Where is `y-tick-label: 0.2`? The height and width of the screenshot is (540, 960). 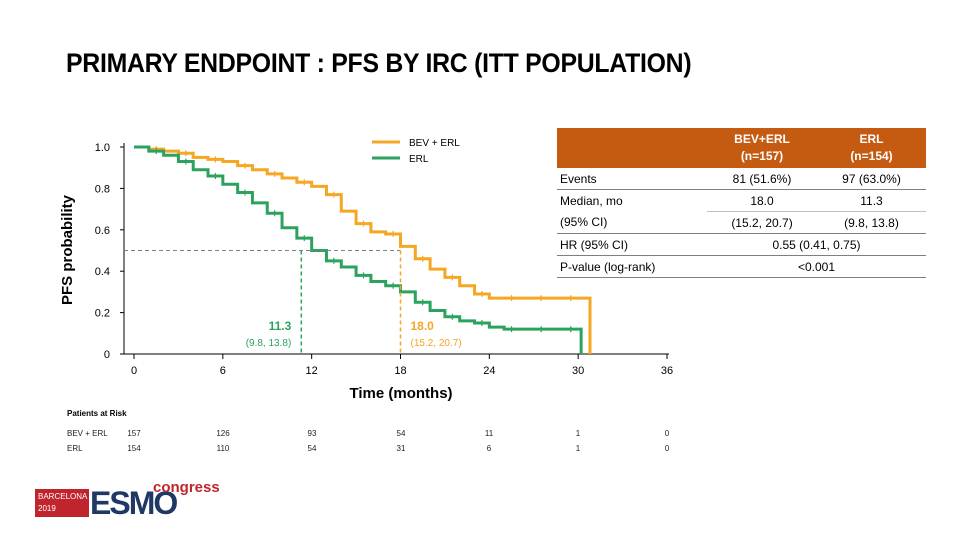 y-tick-label: 0.2 is located at coordinates (102, 314).